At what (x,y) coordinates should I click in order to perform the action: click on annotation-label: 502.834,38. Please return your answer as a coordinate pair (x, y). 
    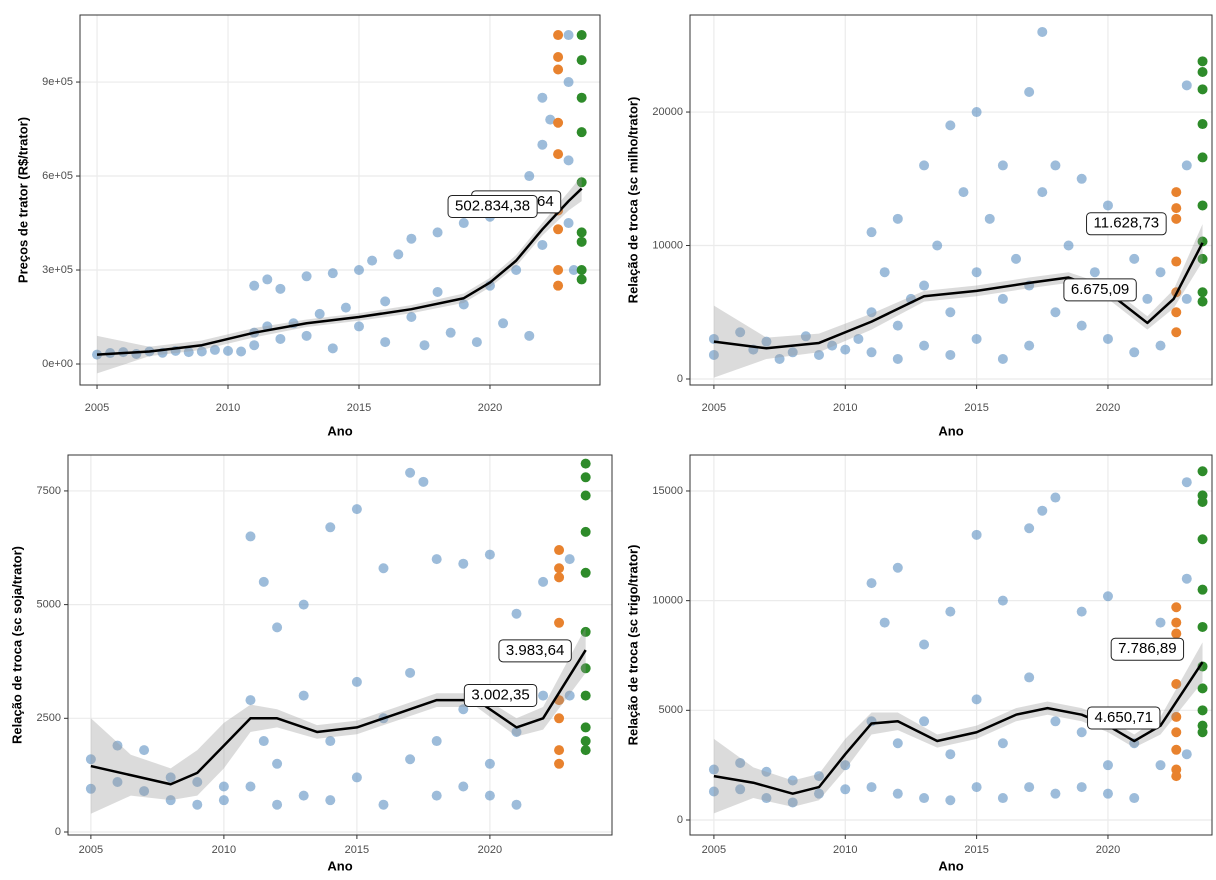
    Looking at the image, I should click on (492, 205).